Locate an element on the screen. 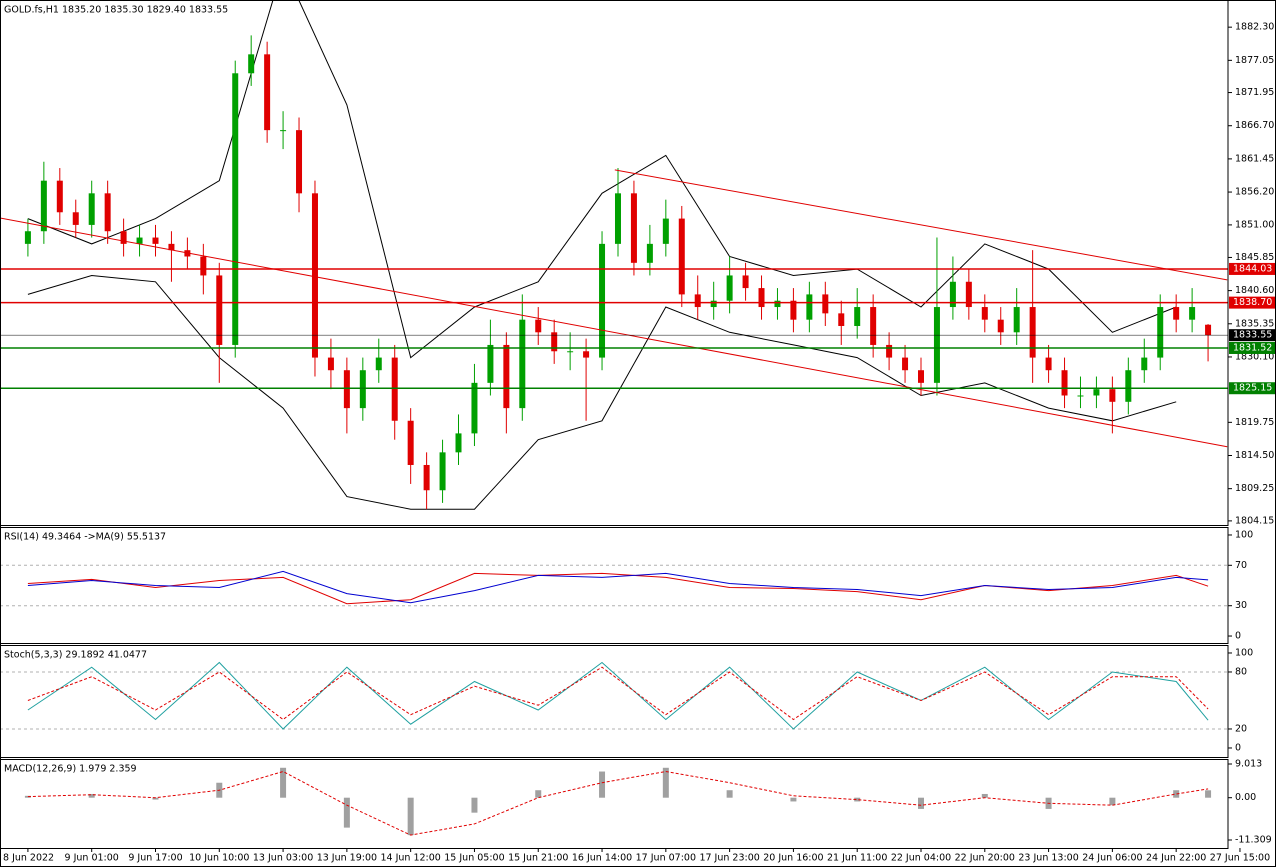 The image size is (1276, 867). y-tick-label: 1840.60 is located at coordinates (1254, 290).